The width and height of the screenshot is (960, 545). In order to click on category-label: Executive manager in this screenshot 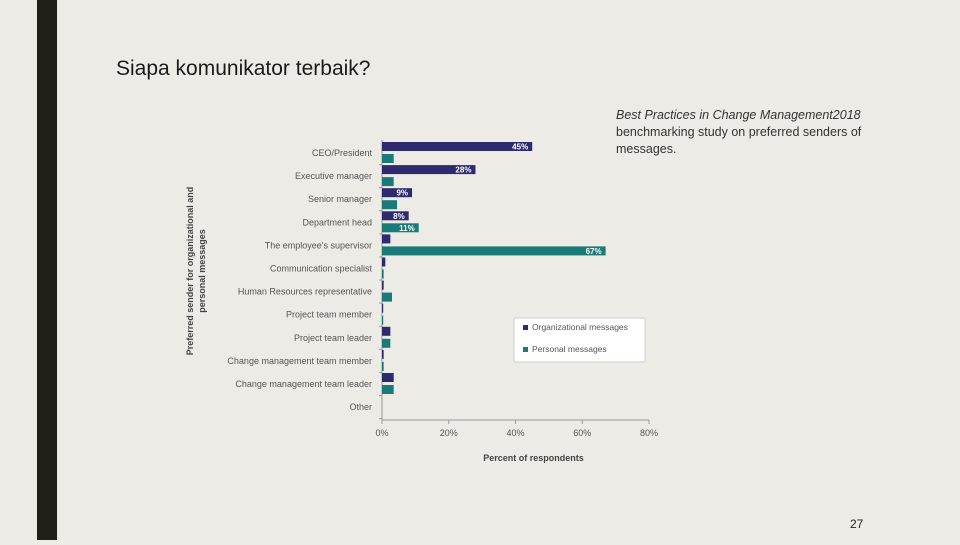, I will do `click(333, 176)`.